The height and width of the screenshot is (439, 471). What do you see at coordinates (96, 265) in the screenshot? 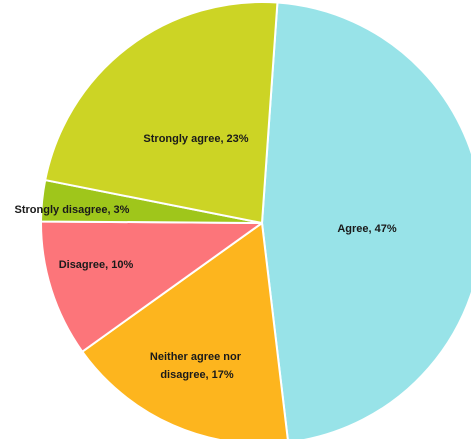
I see `slice-label-disagree: Disagree, 10%` at bounding box center [96, 265].